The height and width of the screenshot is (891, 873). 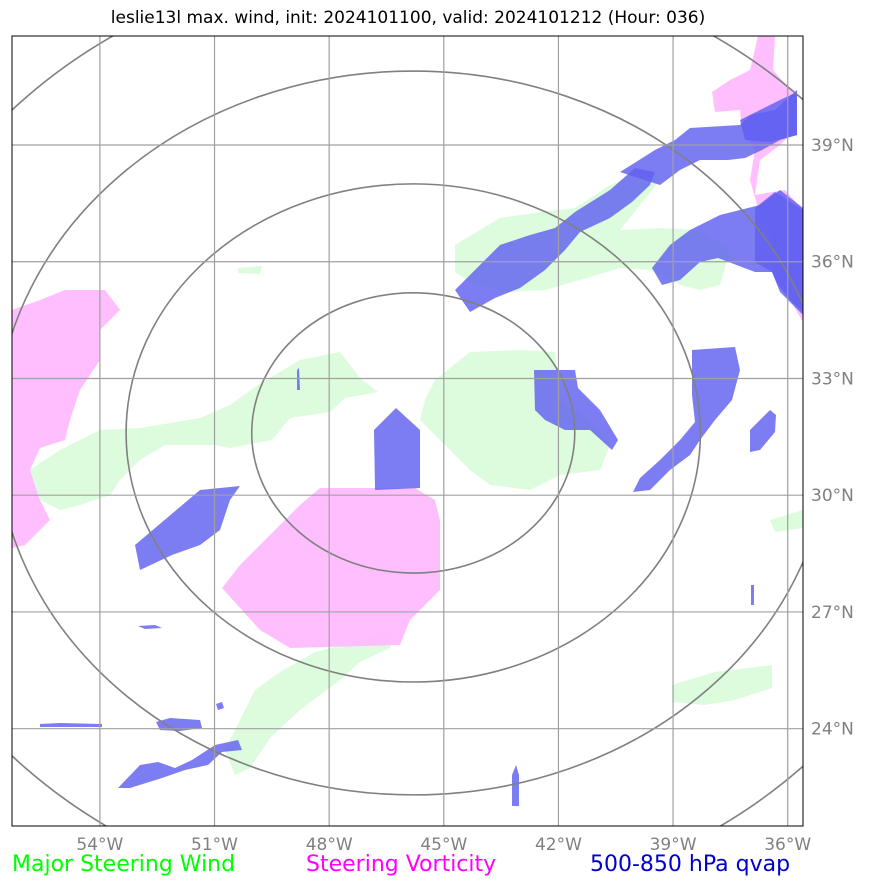 What do you see at coordinates (832, 496) in the screenshot?
I see `lat-tick-label: 30°N` at bounding box center [832, 496].